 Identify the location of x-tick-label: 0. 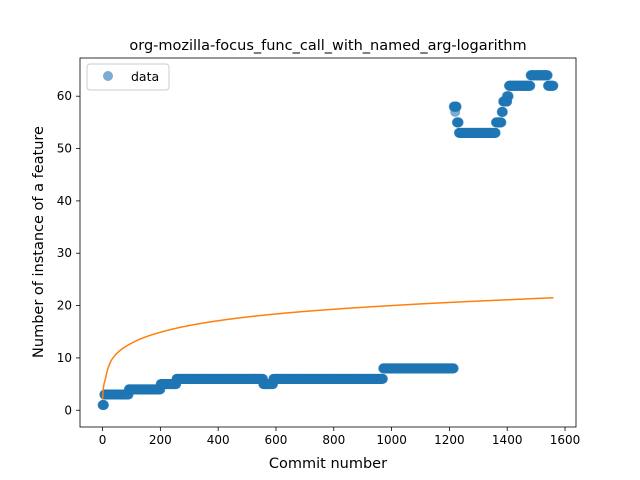
(103, 440).